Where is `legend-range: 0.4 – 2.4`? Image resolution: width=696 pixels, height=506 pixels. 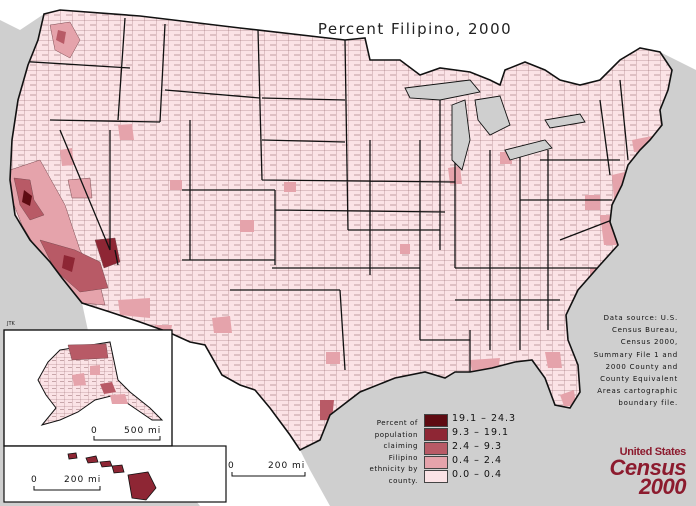 legend-range: 0.4 – 2.4 is located at coordinates (477, 460).